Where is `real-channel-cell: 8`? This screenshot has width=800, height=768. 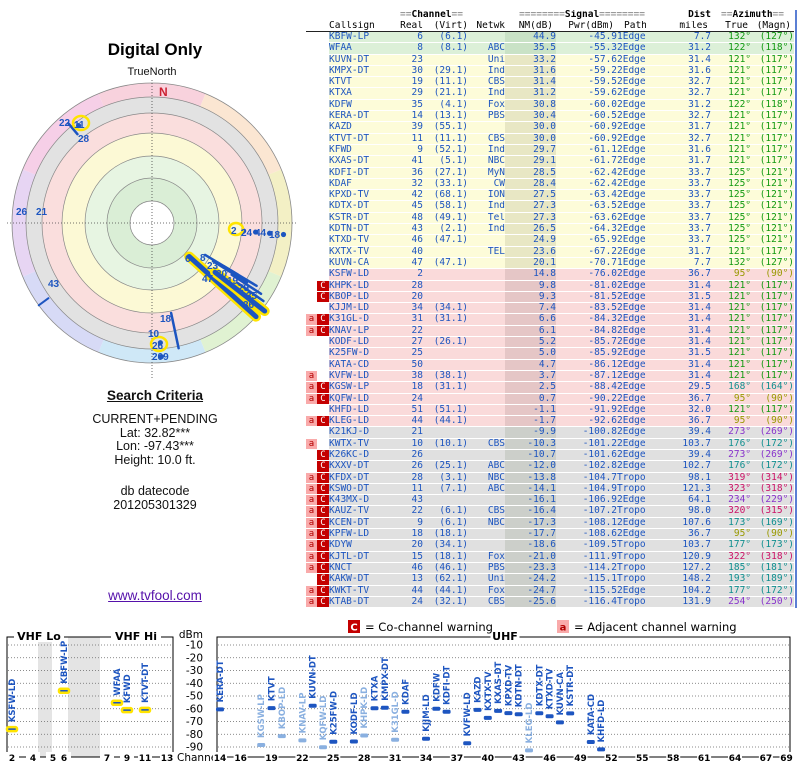 real-channel-cell: 8 is located at coordinates (409, 48).